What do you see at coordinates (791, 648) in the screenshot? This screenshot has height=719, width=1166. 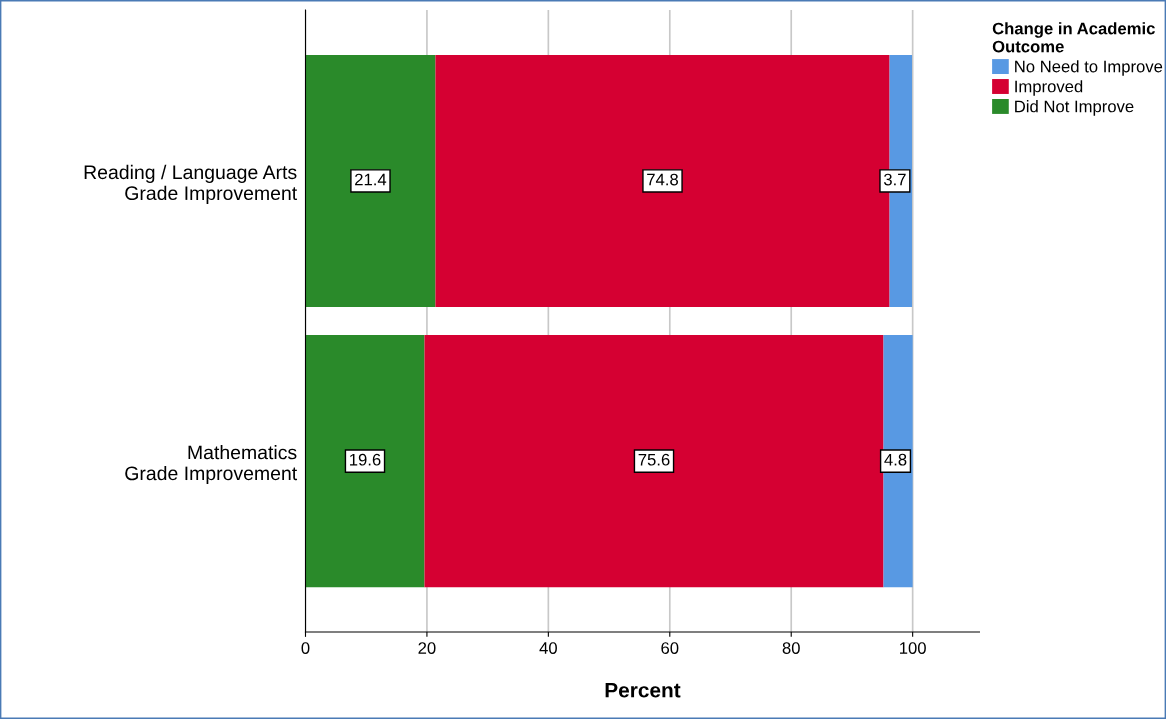 I see `x-tick-label: 80` at bounding box center [791, 648].